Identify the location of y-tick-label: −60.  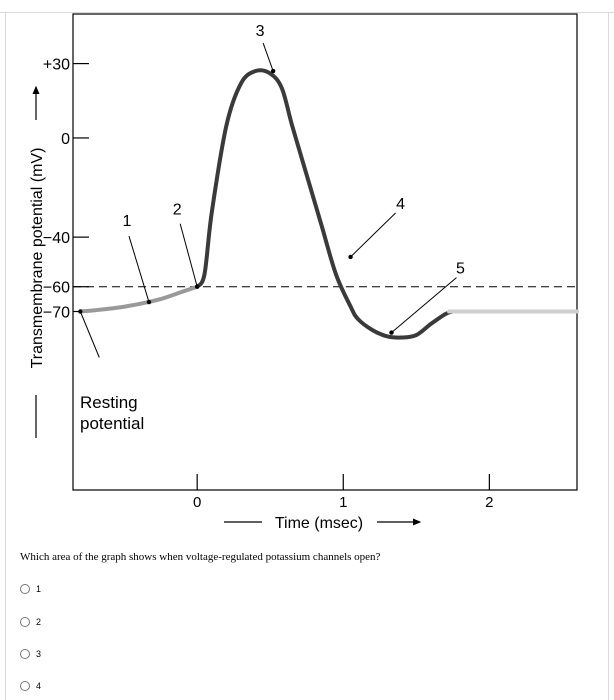
(56, 288).